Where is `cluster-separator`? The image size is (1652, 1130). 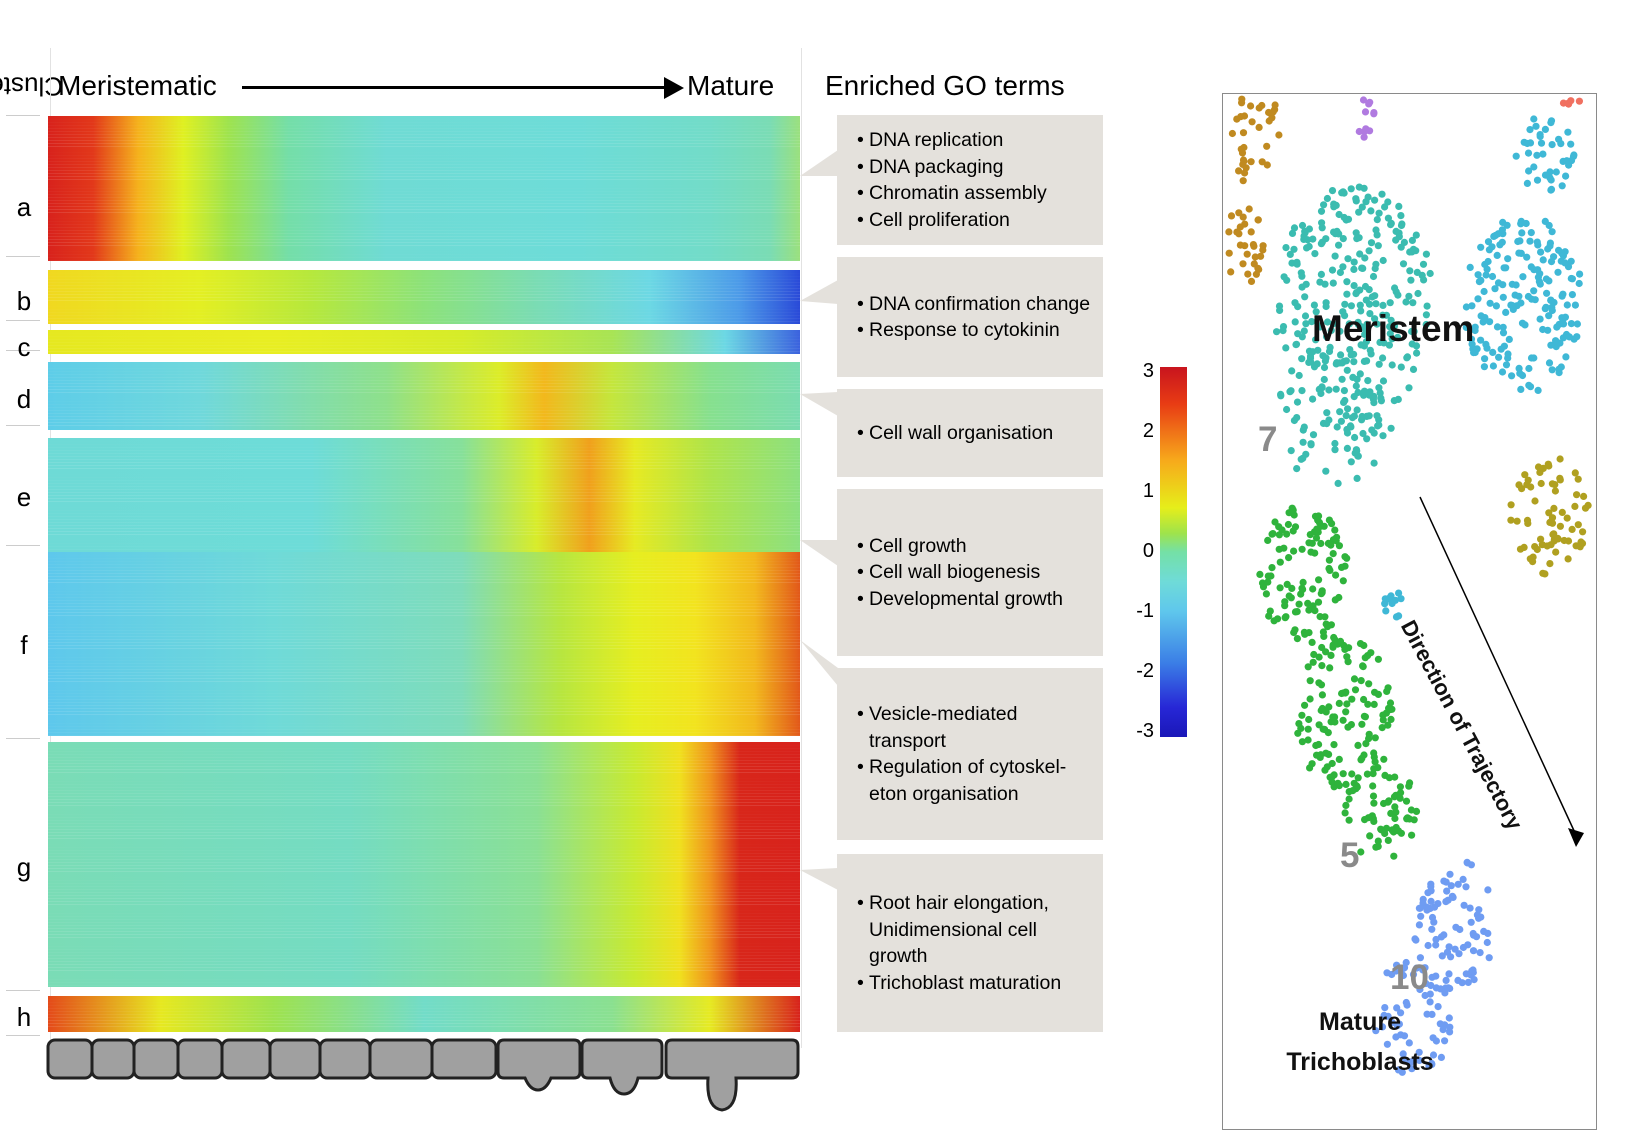
cluster-separator is located at coordinates (23, 350).